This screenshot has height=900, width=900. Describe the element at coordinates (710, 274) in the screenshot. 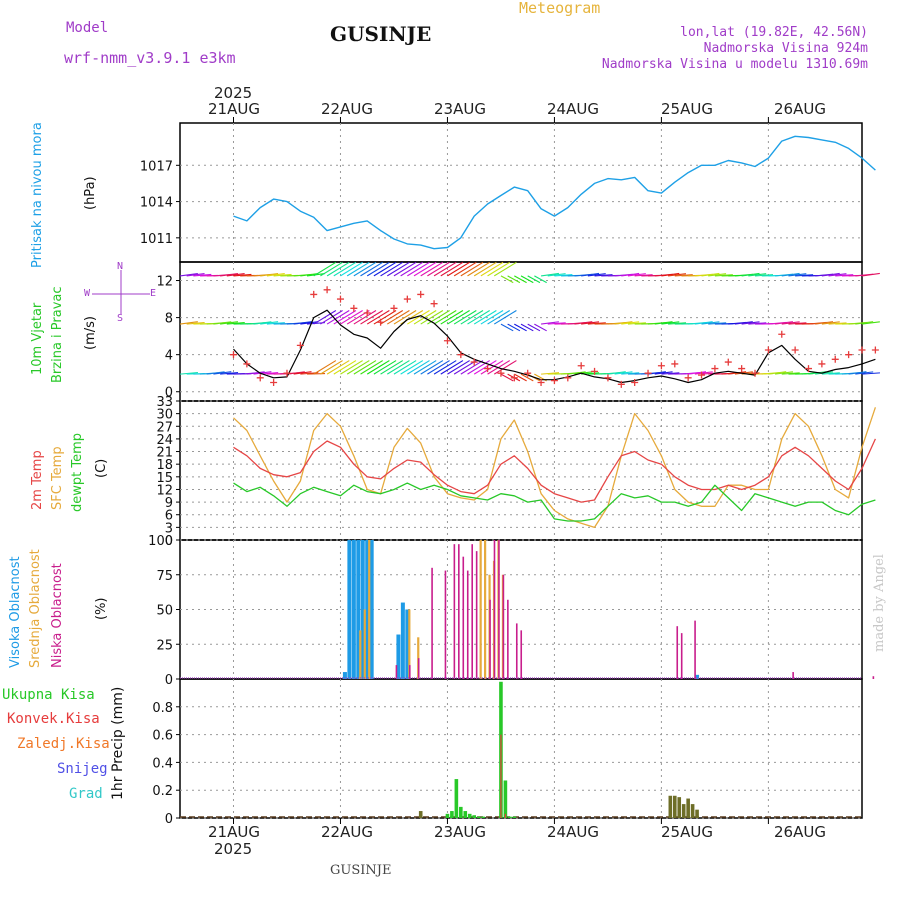

I see `wind-arrow-r0-h105` at that location.